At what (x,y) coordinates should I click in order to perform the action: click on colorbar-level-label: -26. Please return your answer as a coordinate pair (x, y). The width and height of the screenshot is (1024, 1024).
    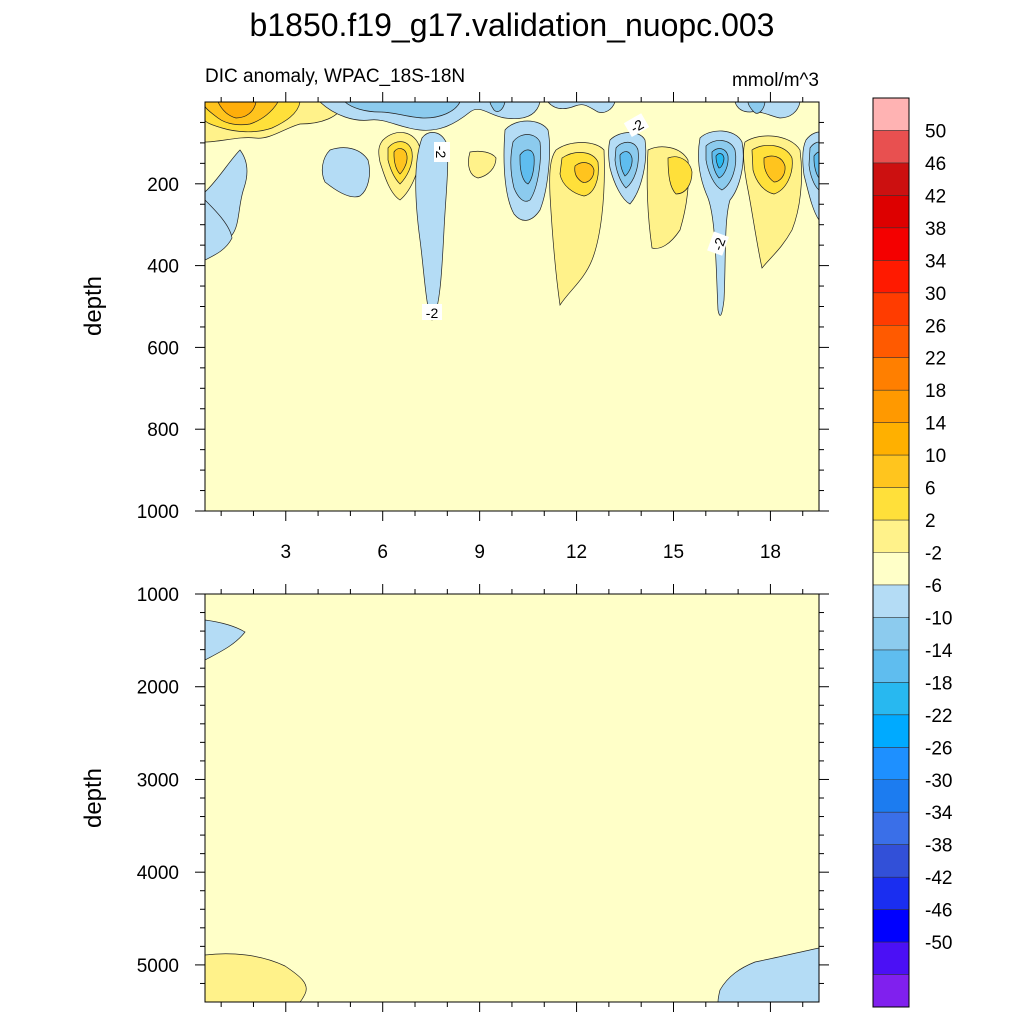
    Looking at the image, I should click on (938, 748).